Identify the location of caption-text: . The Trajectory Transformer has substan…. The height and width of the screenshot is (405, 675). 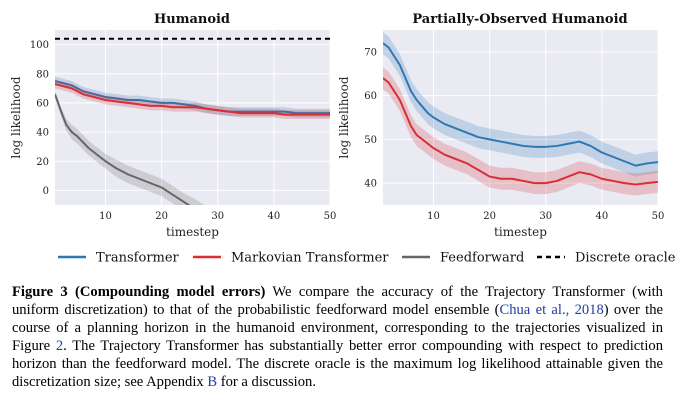
(337, 364).